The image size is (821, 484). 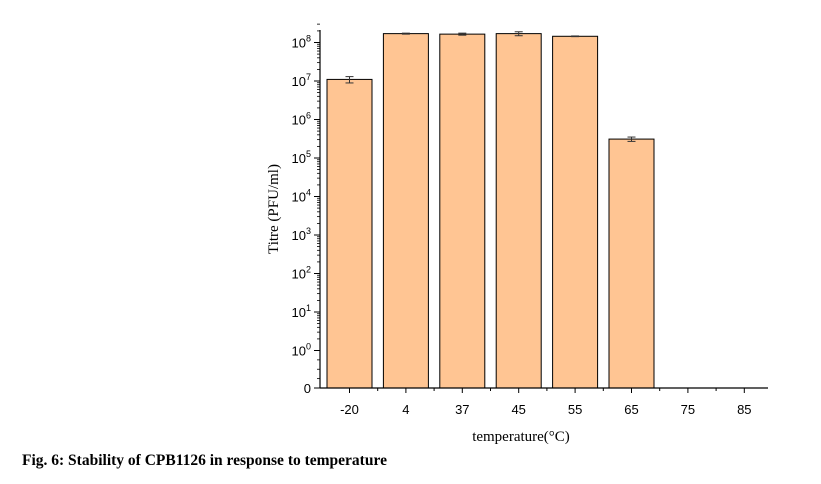 I want to click on y-tick-label-6: 10⁵, so click(x=301, y=157).